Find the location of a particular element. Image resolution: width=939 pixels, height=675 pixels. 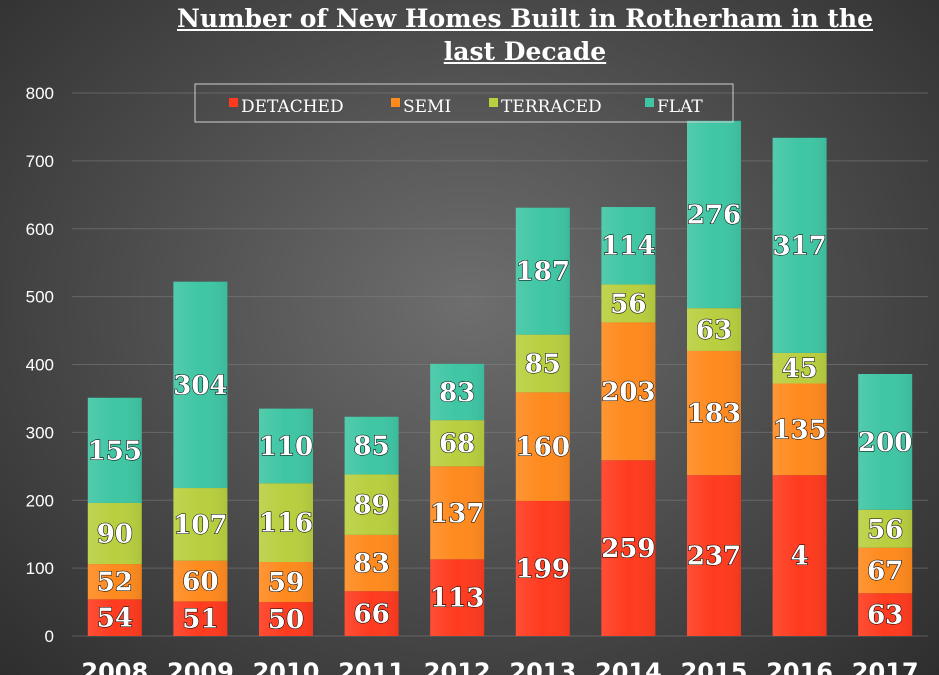

data-label: 45 is located at coordinates (800, 369).